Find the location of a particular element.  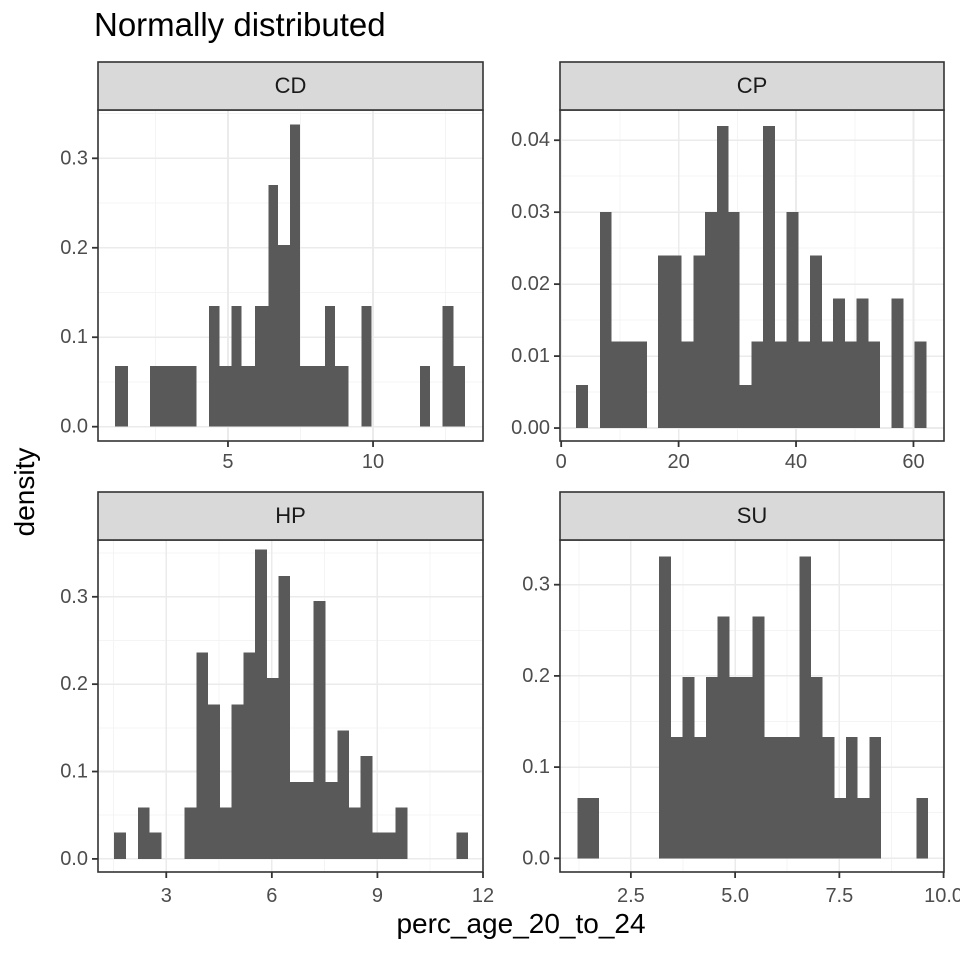

y-tick-label: 0.0 is located at coordinates (74, 859).